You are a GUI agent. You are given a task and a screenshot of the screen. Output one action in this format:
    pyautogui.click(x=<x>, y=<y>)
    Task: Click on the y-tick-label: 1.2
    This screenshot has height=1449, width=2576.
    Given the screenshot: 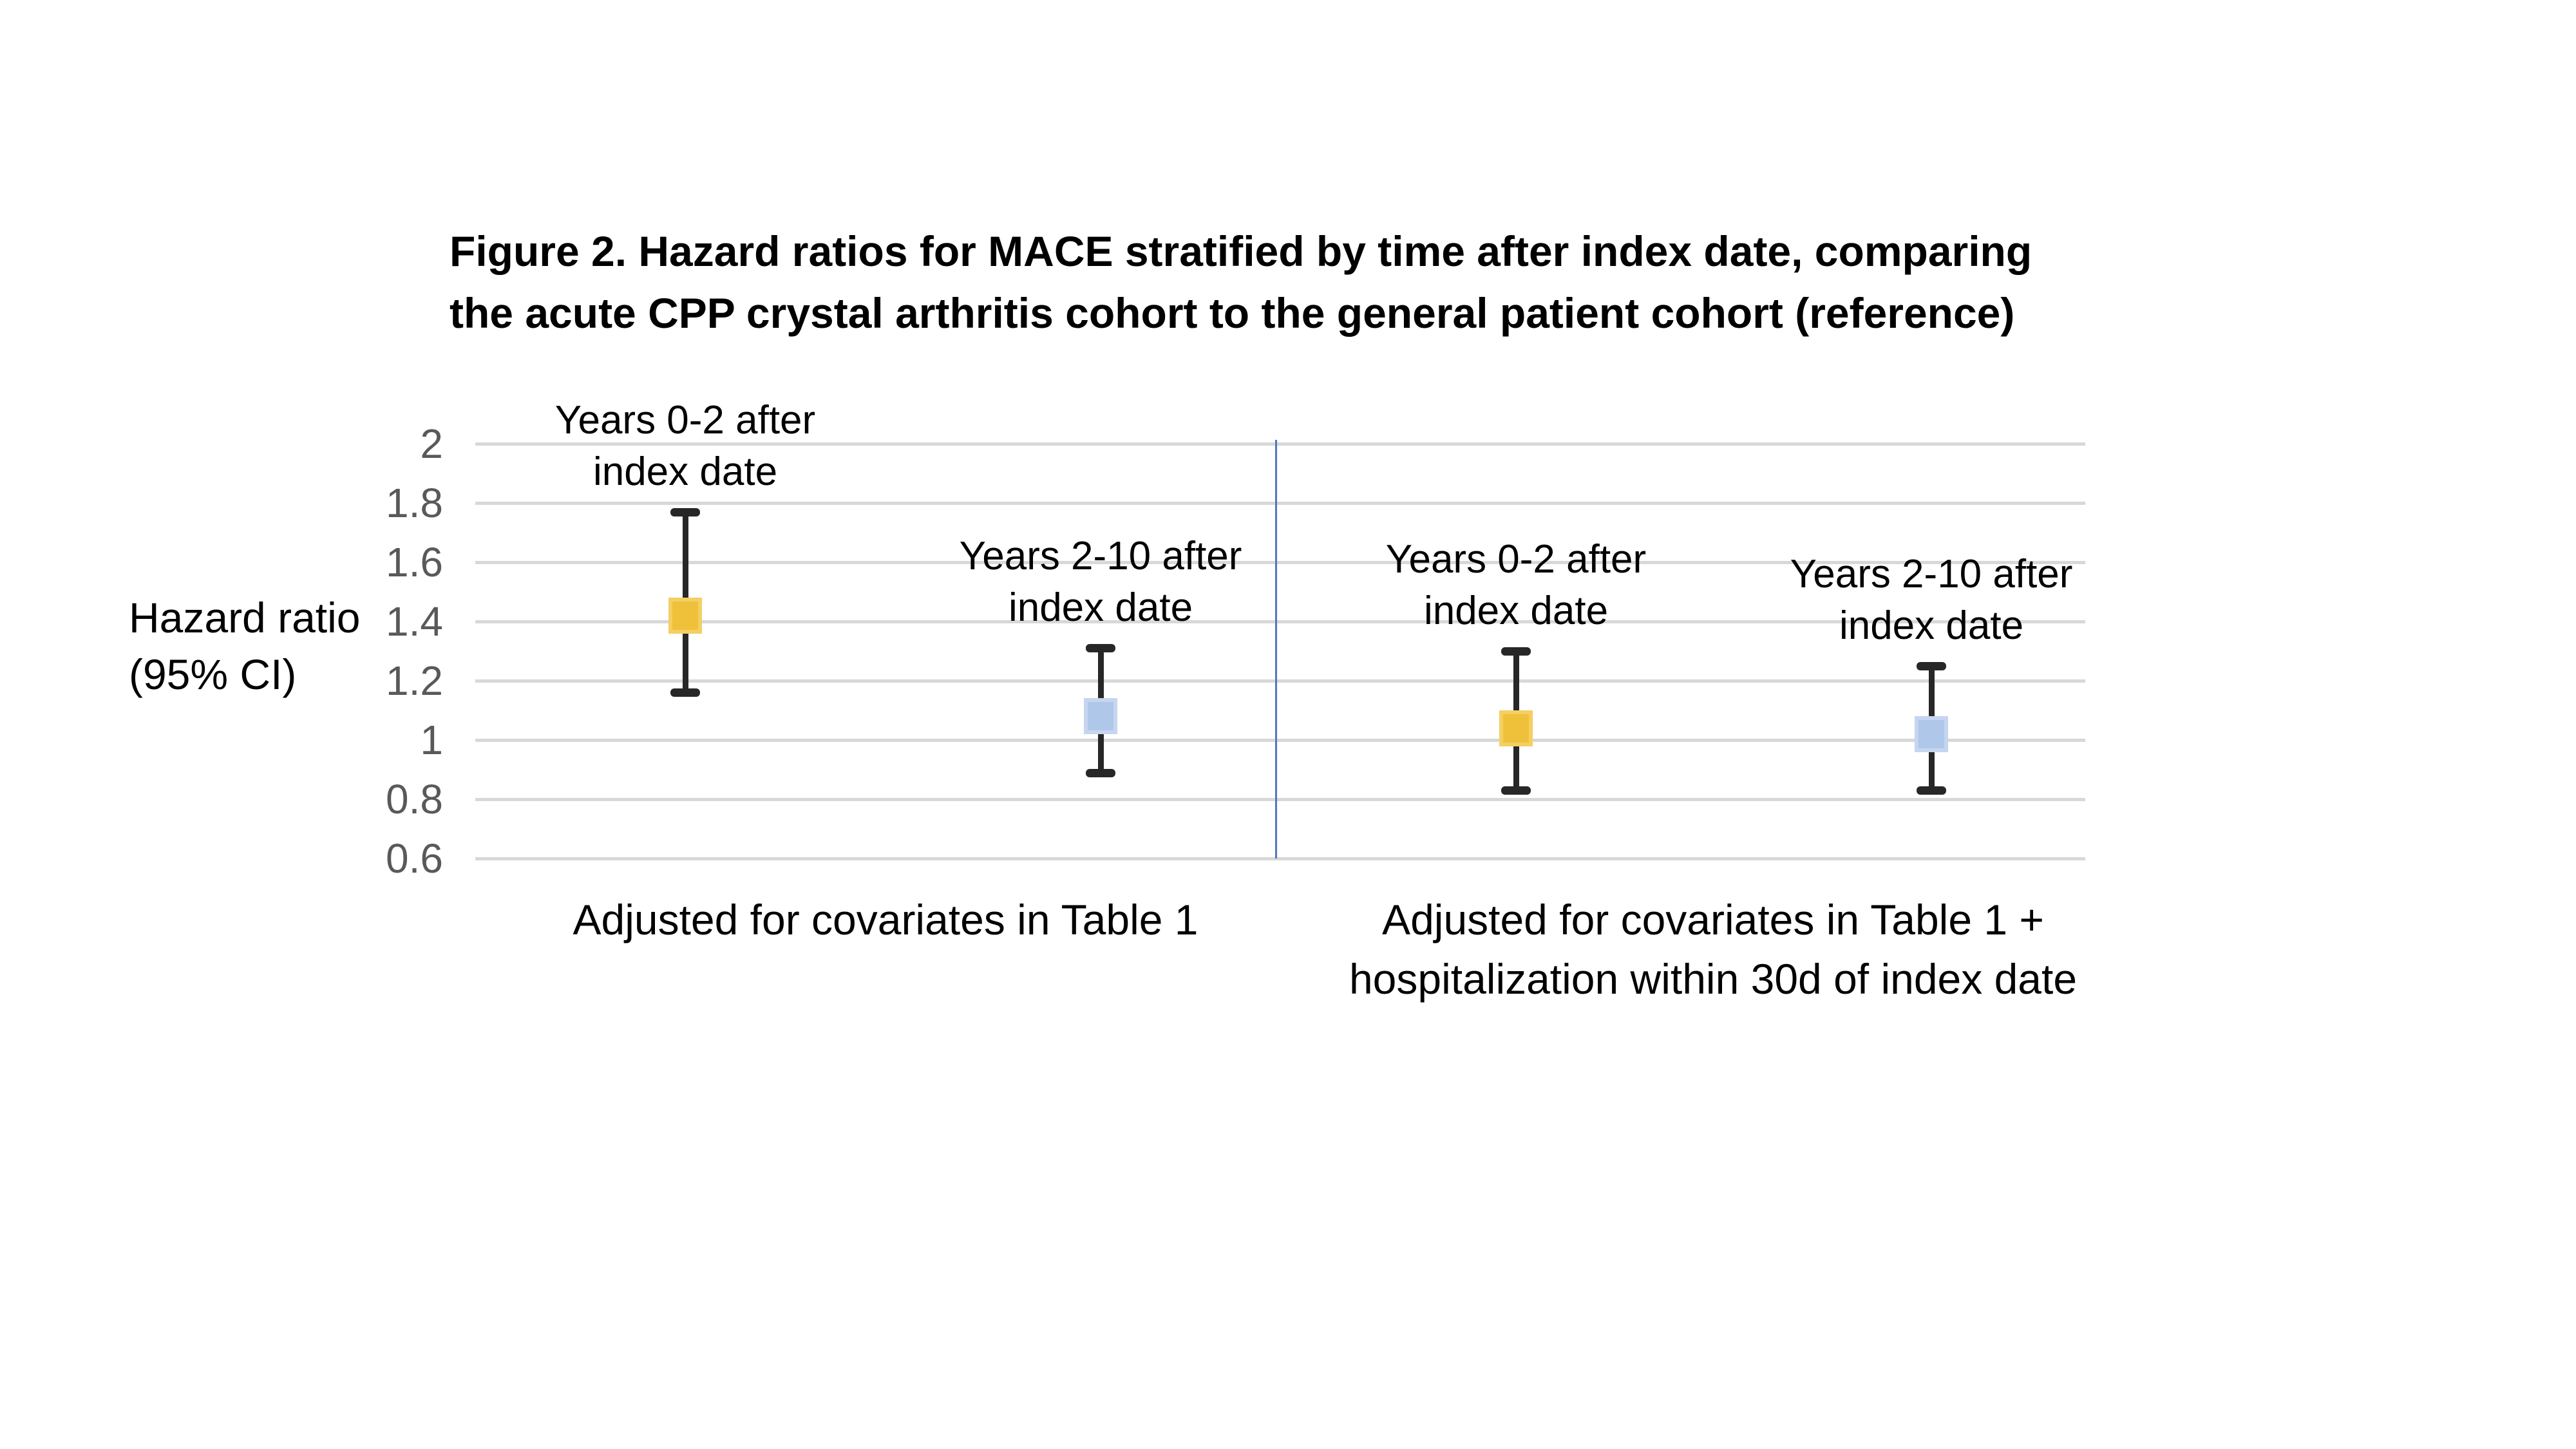 What is the action you would take?
    pyautogui.click(x=415, y=681)
    